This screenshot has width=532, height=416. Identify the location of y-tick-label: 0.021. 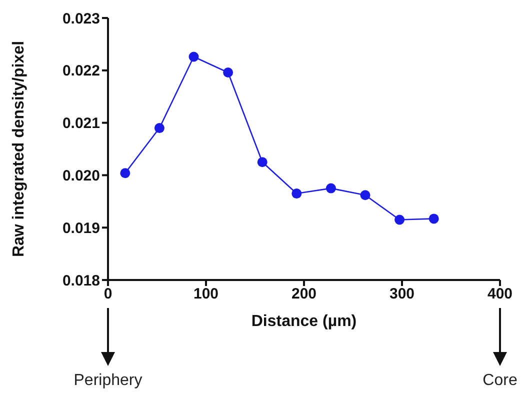
(81, 123).